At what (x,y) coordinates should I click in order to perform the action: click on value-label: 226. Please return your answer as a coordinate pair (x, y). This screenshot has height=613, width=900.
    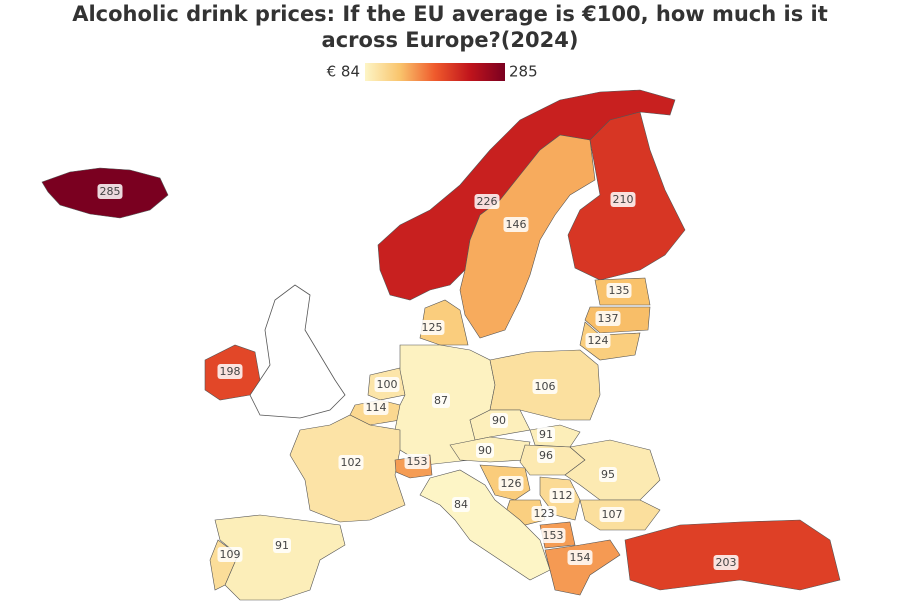
    Looking at the image, I should click on (487, 201).